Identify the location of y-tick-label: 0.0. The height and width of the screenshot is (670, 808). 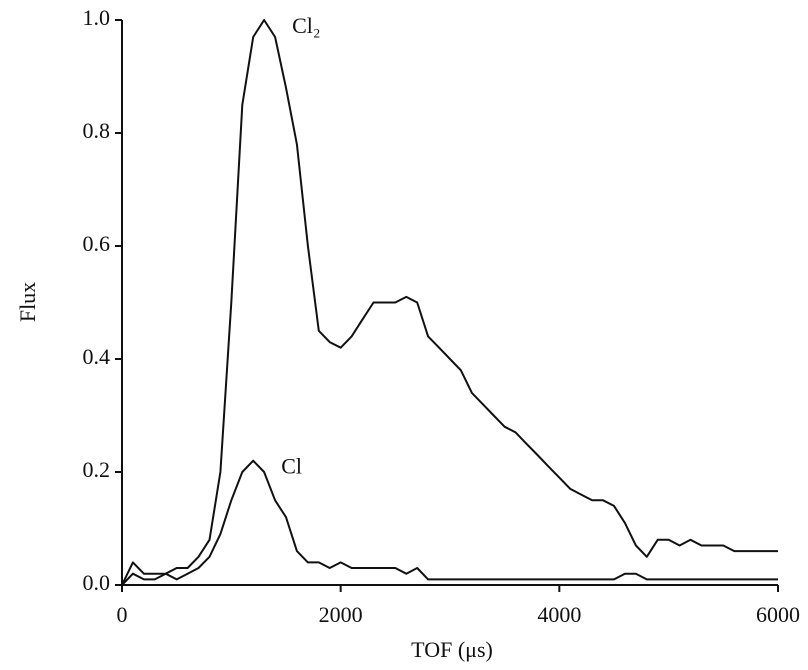
(97, 582).